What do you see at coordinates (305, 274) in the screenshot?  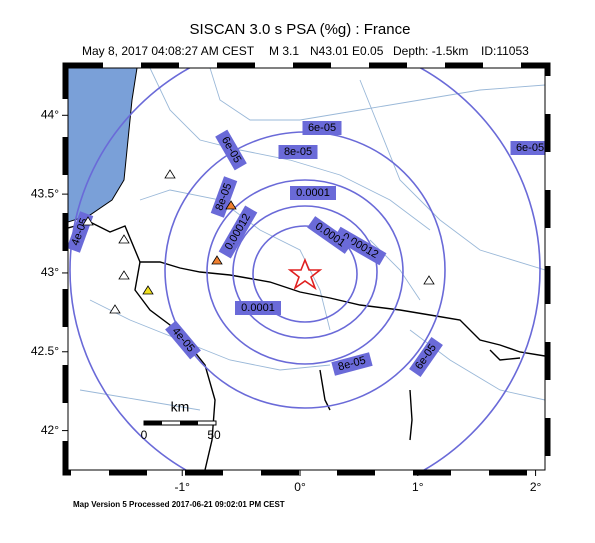 I see `epicenter` at bounding box center [305, 274].